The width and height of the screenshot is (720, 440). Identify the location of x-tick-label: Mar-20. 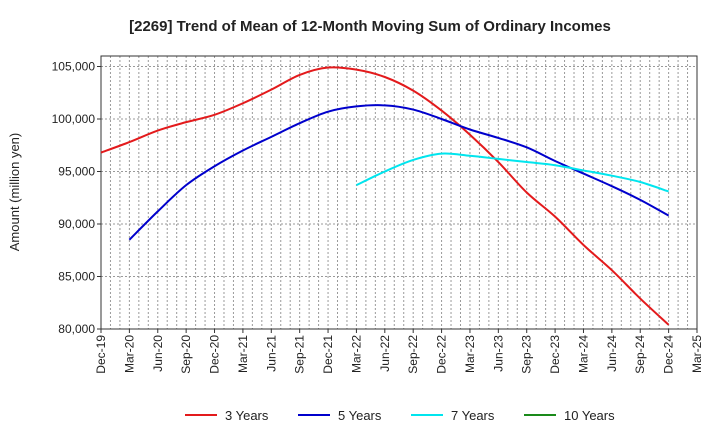
(129, 354).